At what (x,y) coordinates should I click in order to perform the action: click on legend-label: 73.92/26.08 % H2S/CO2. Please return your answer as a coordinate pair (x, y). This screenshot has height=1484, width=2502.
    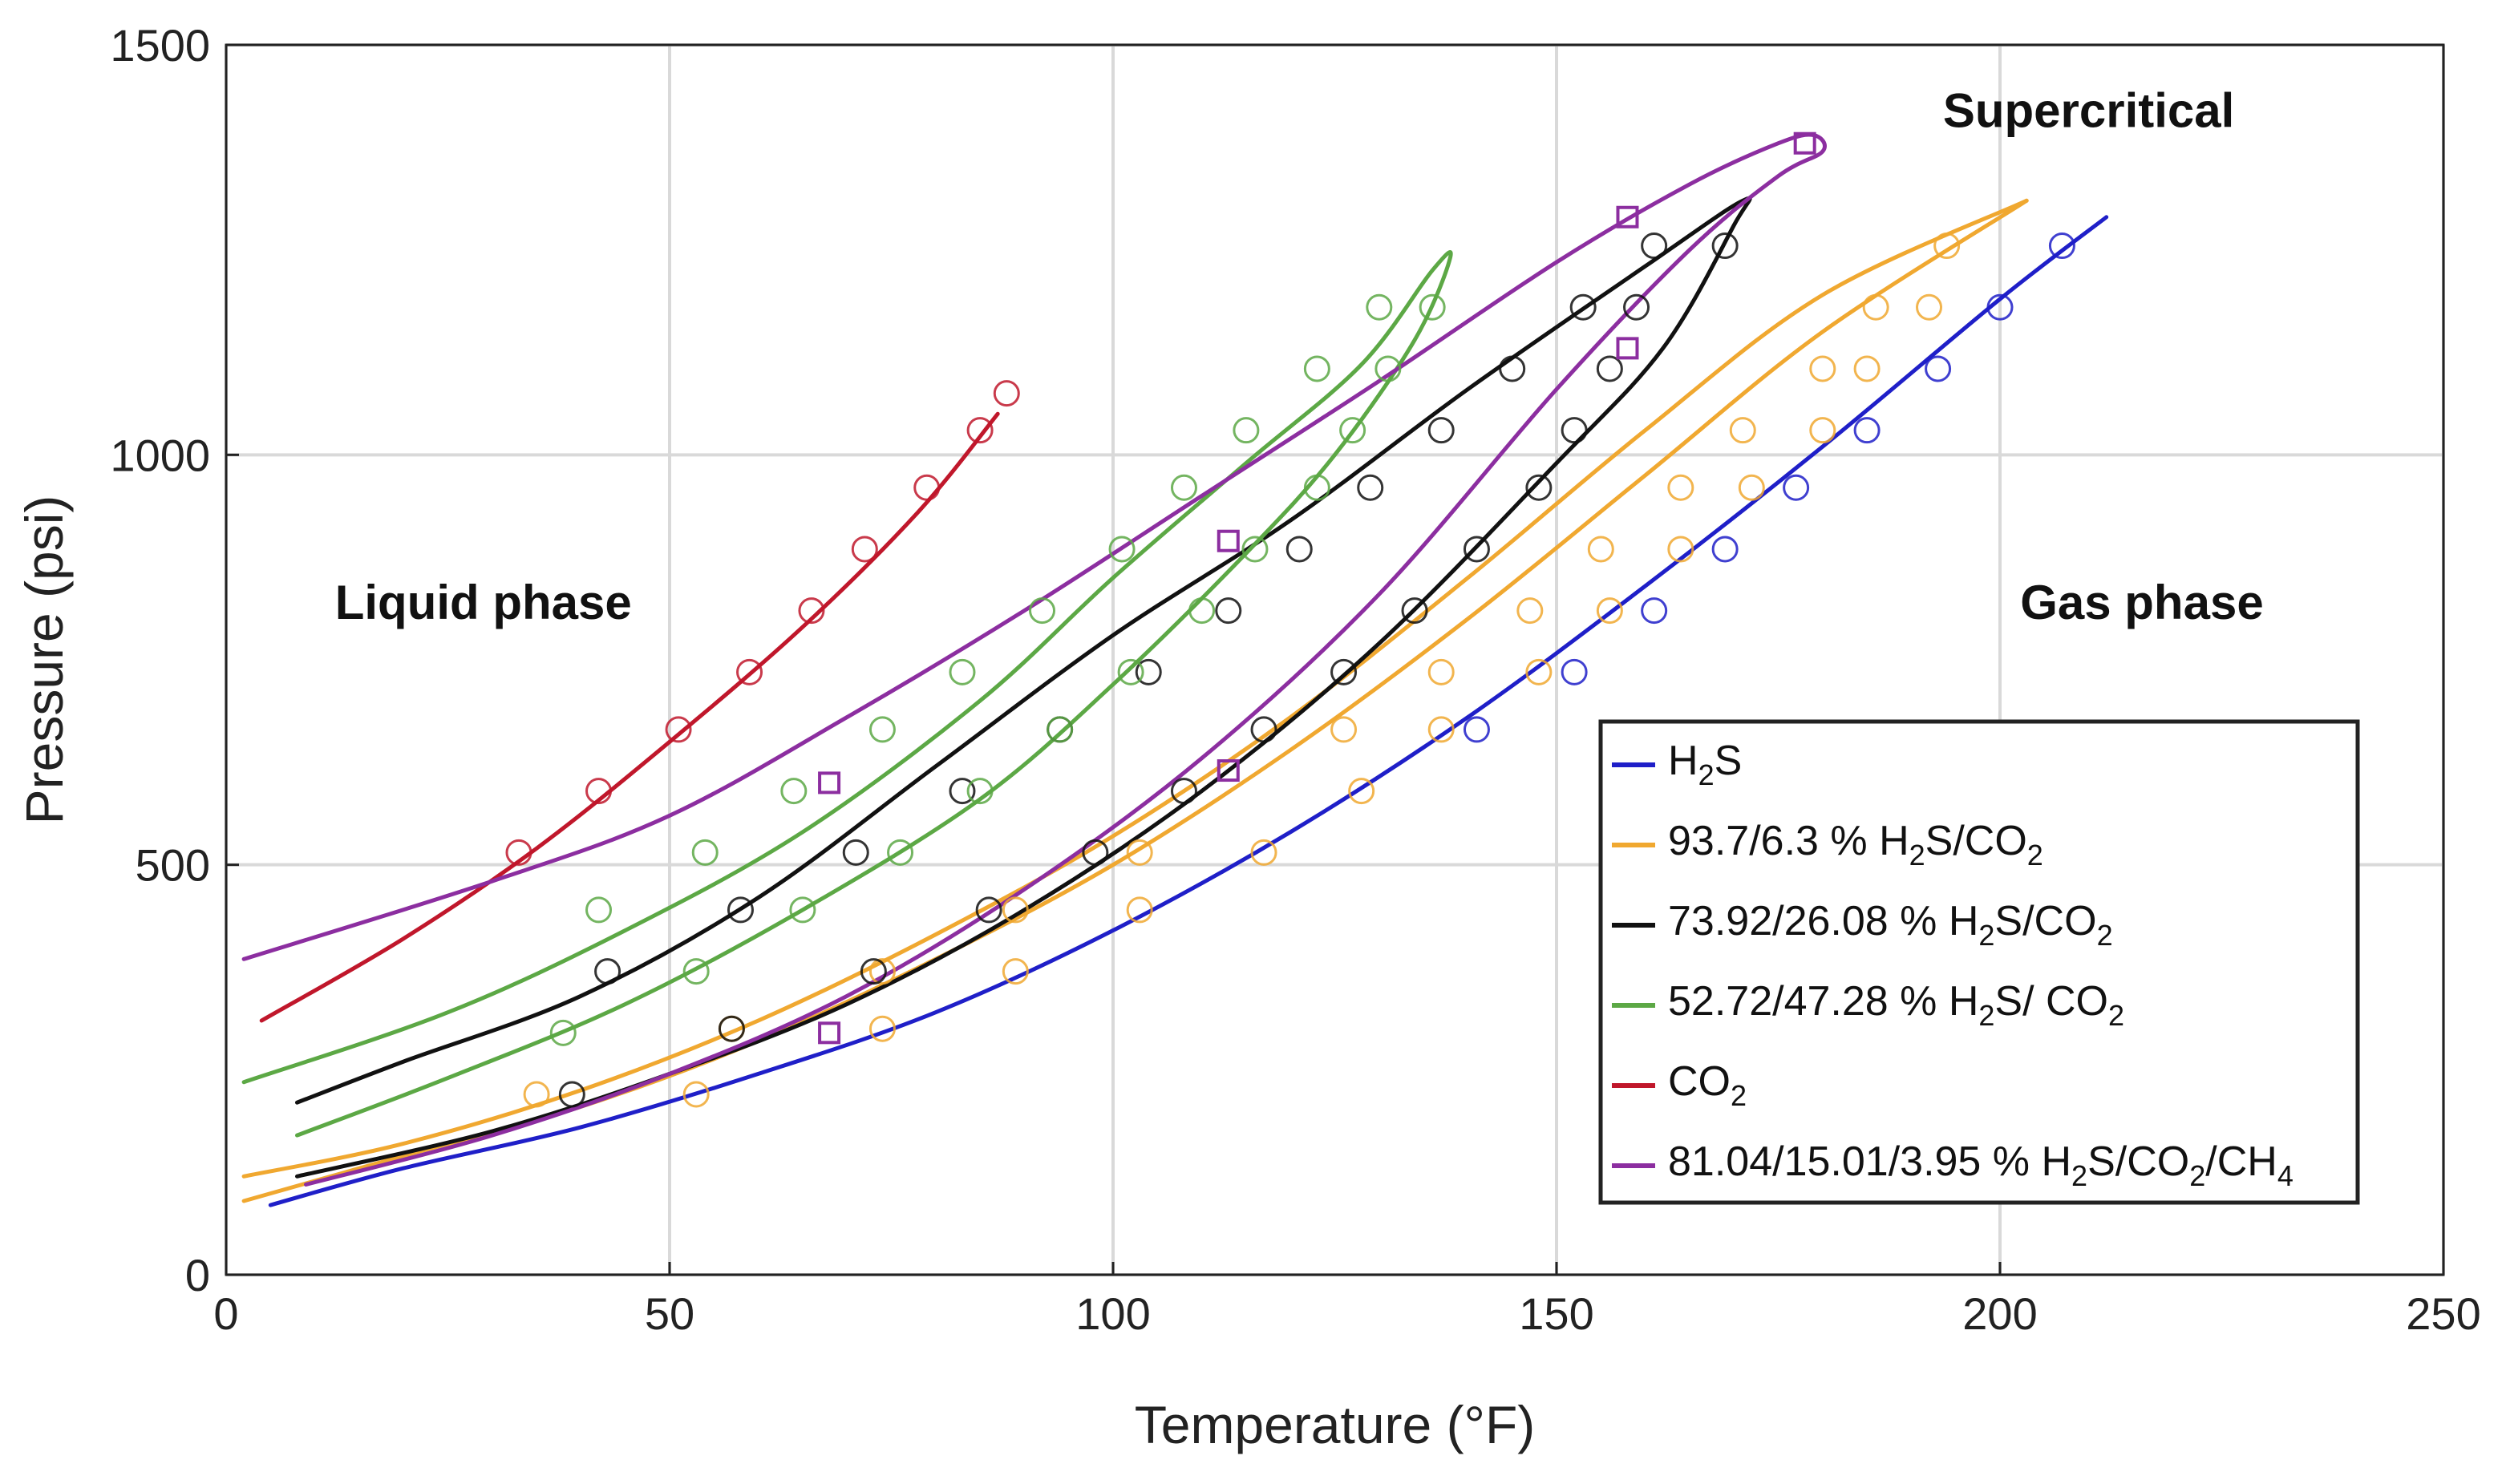
    Looking at the image, I should click on (1891, 925).